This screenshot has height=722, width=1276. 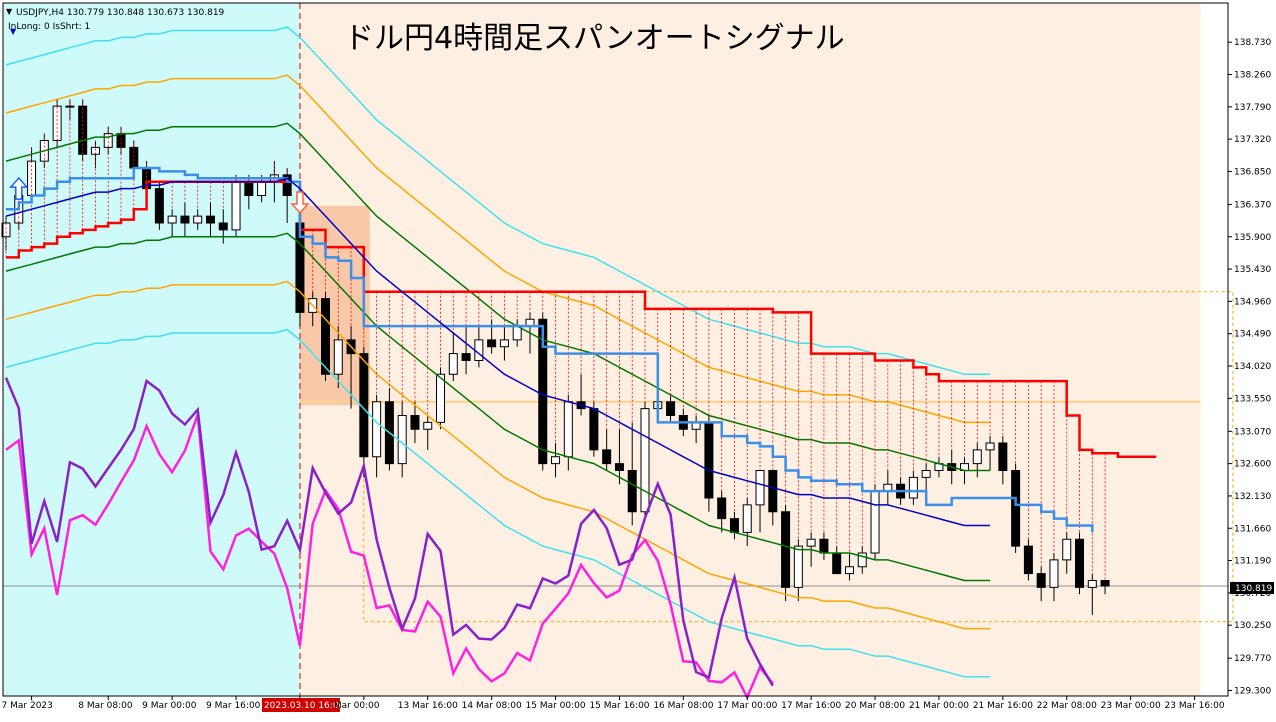 I want to click on y-tick-label: 137.320, so click(x=1252, y=140).